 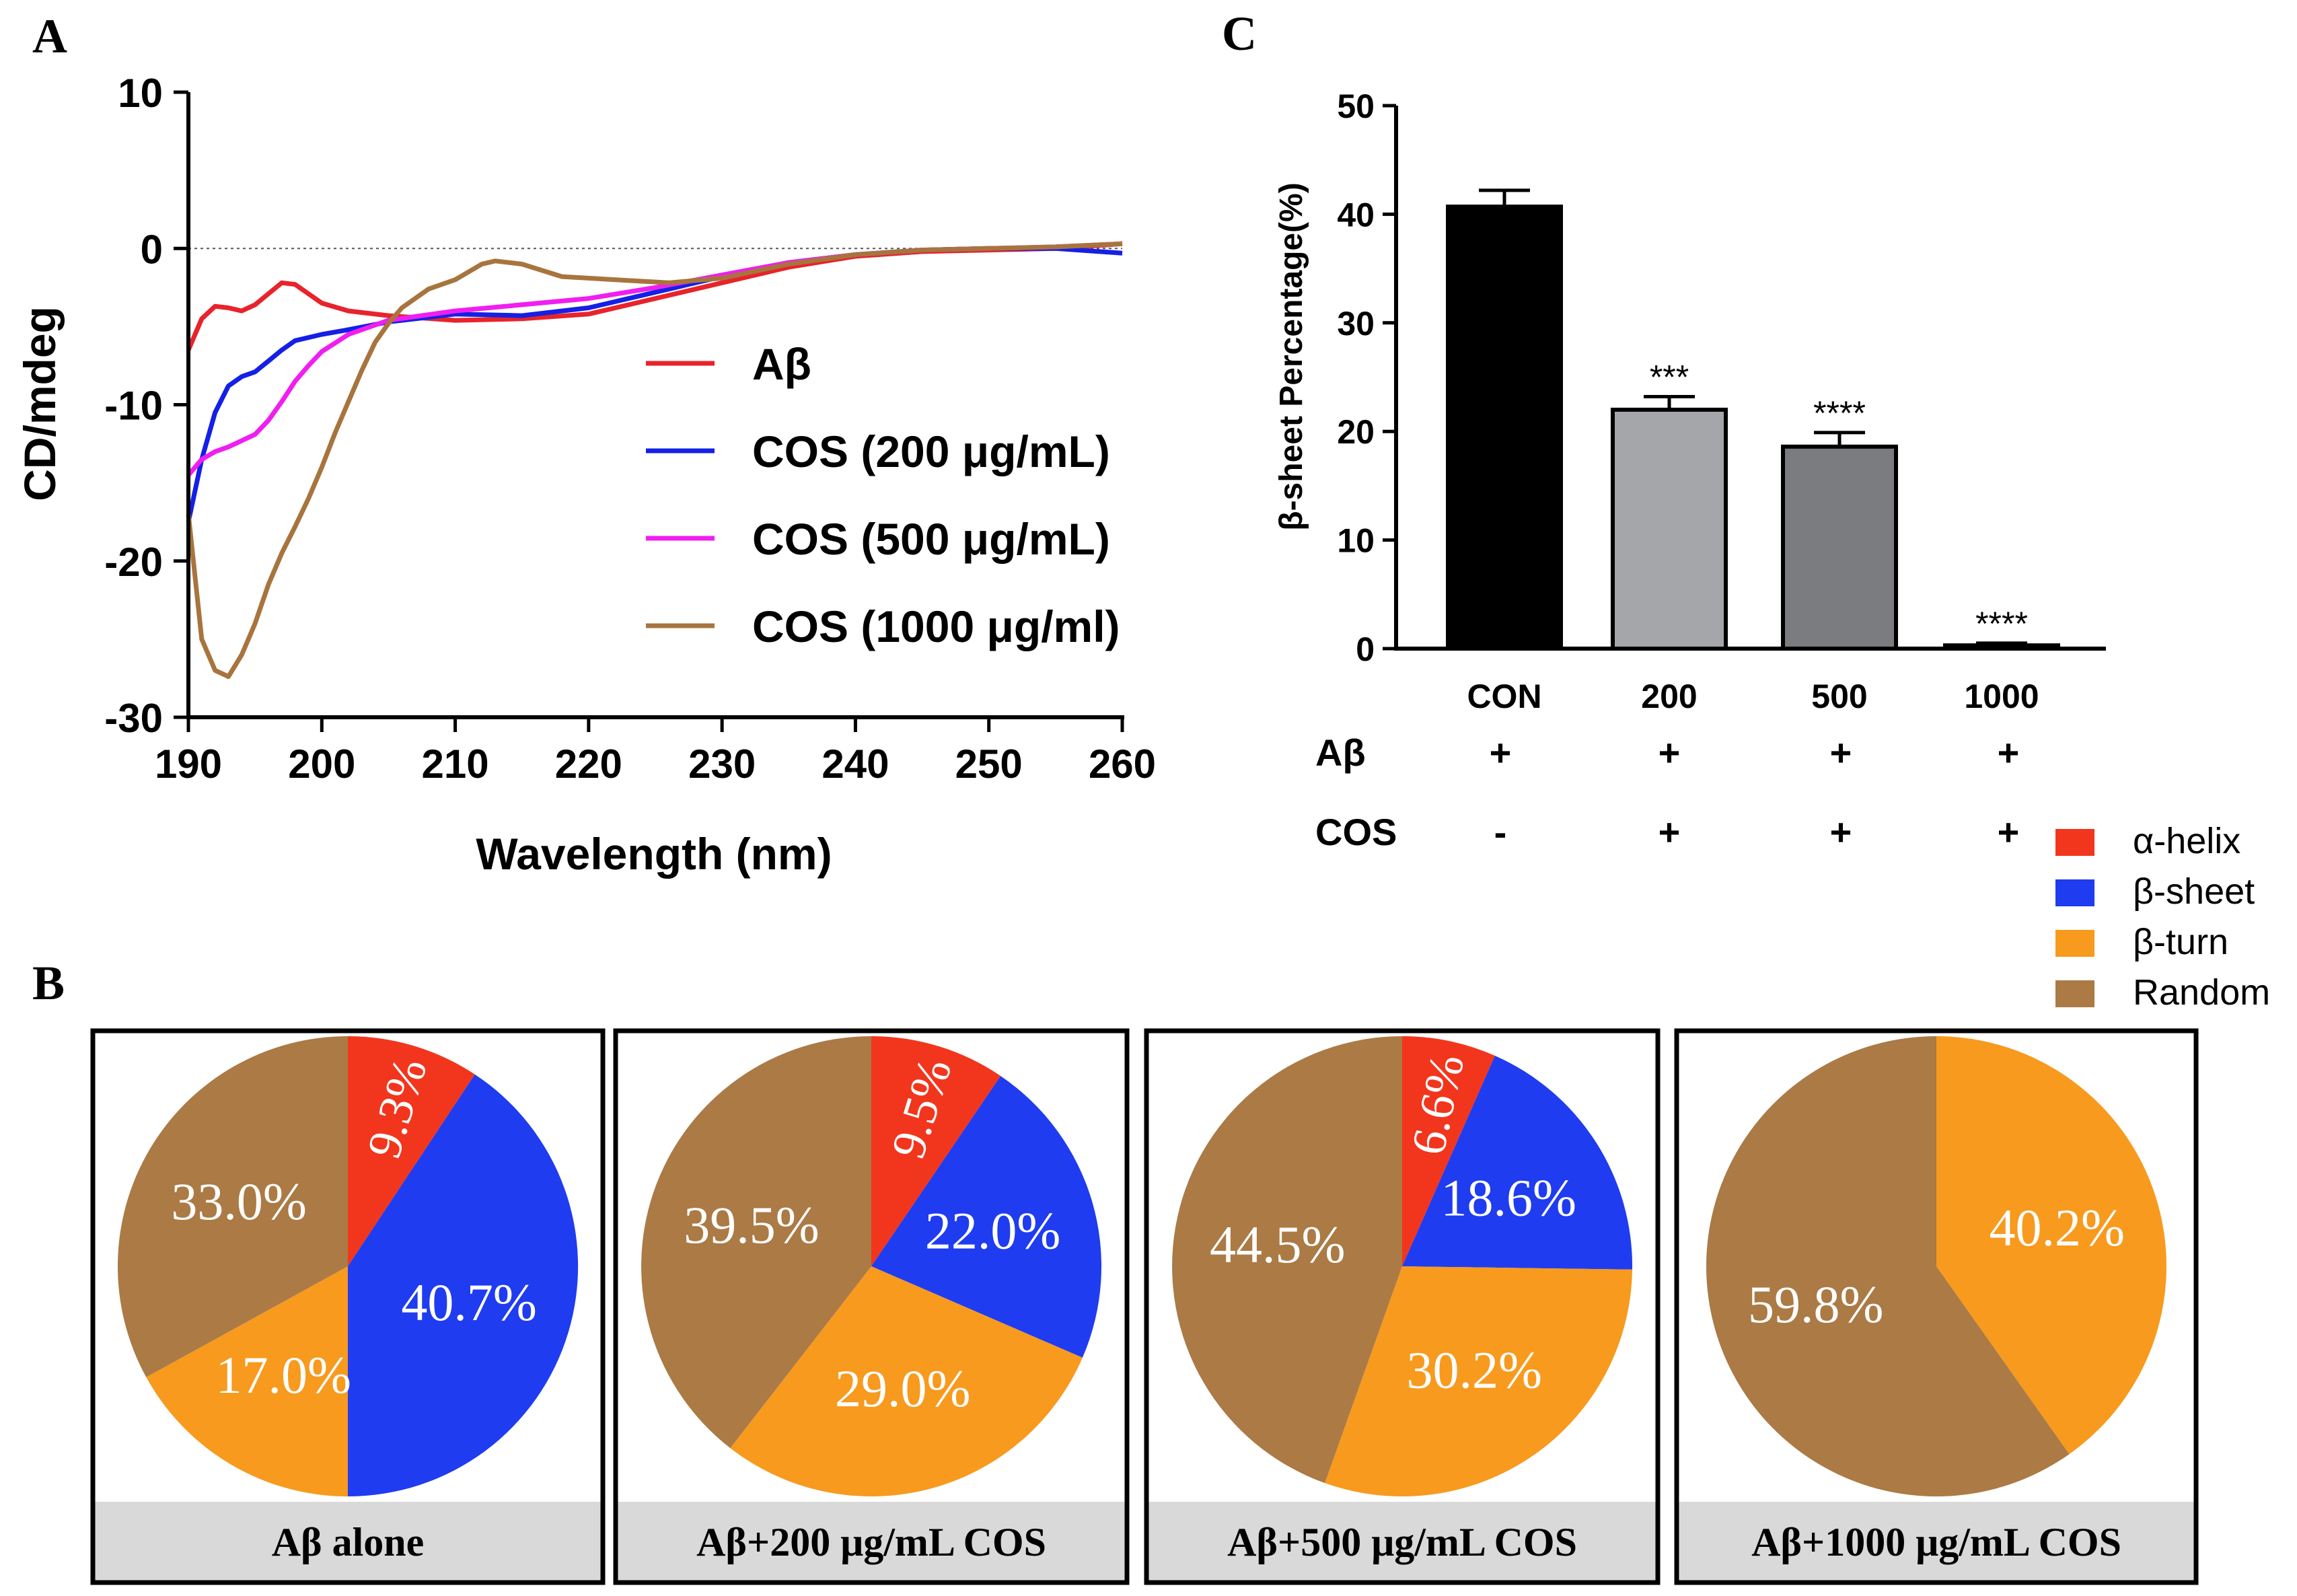 What do you see at coordinates (1356, 323) in the screenshot?
I see `bar-y-tick-label: 30` at bounding box center [1356, 323].